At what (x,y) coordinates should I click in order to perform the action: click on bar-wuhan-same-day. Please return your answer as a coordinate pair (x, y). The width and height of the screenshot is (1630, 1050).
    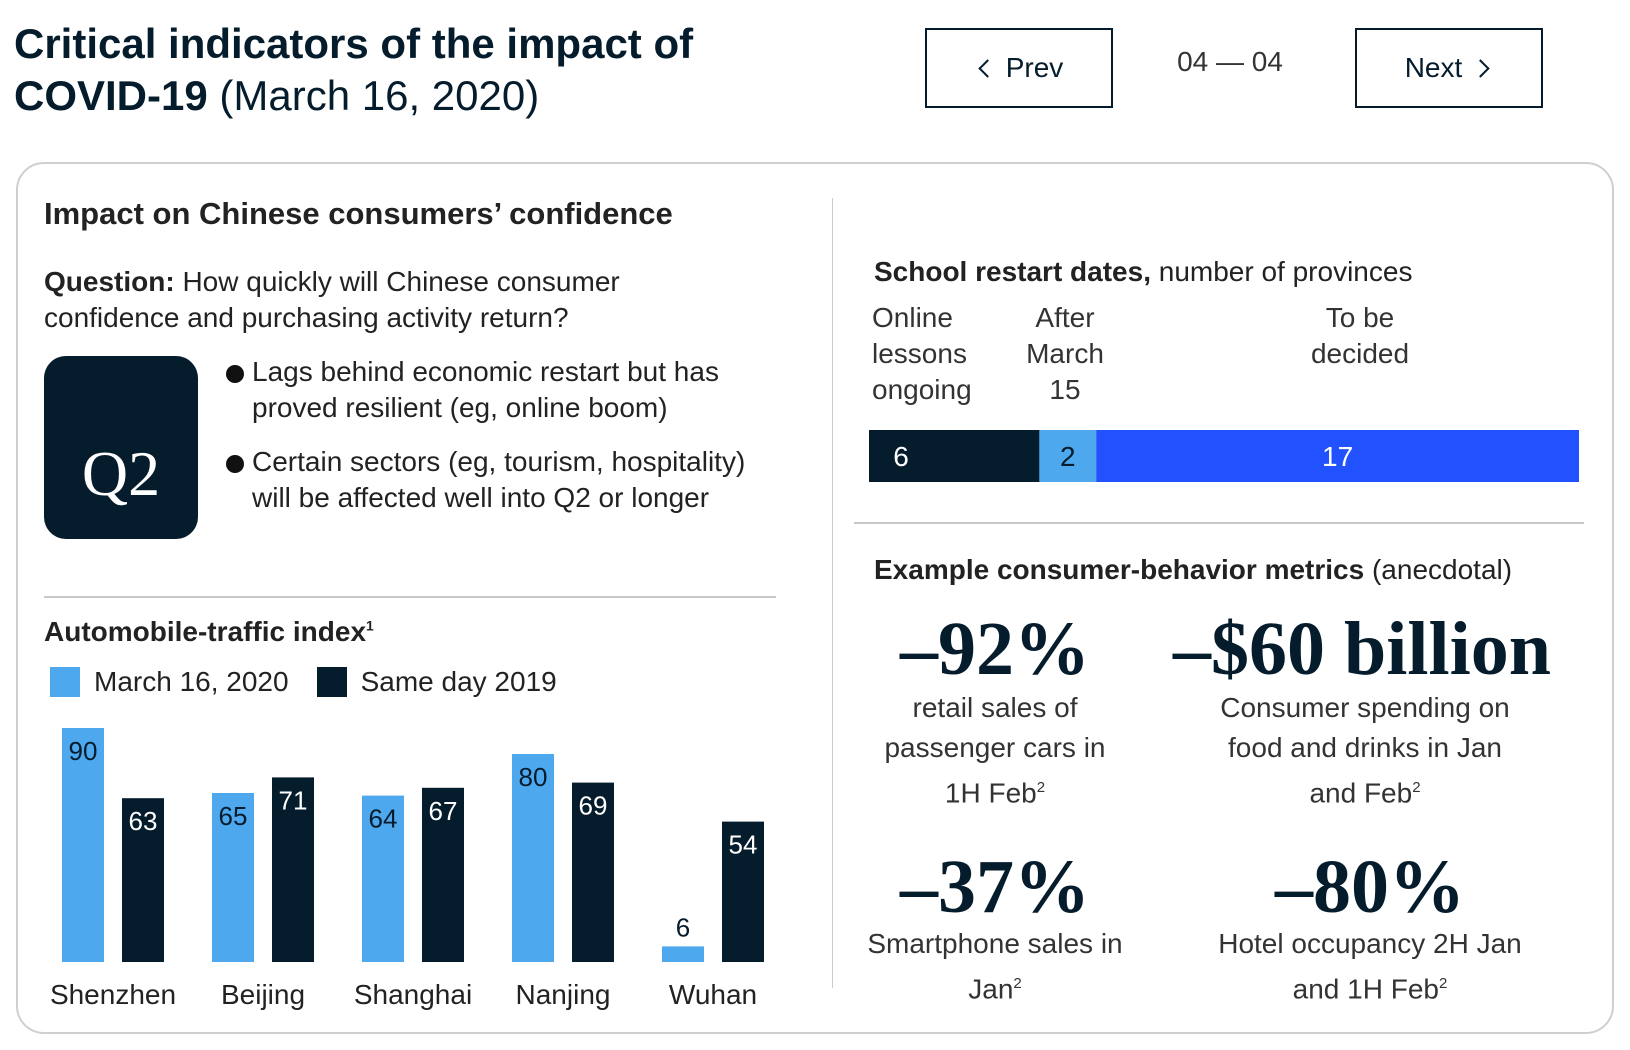
    Looking at the image, I should click on (743, 891).